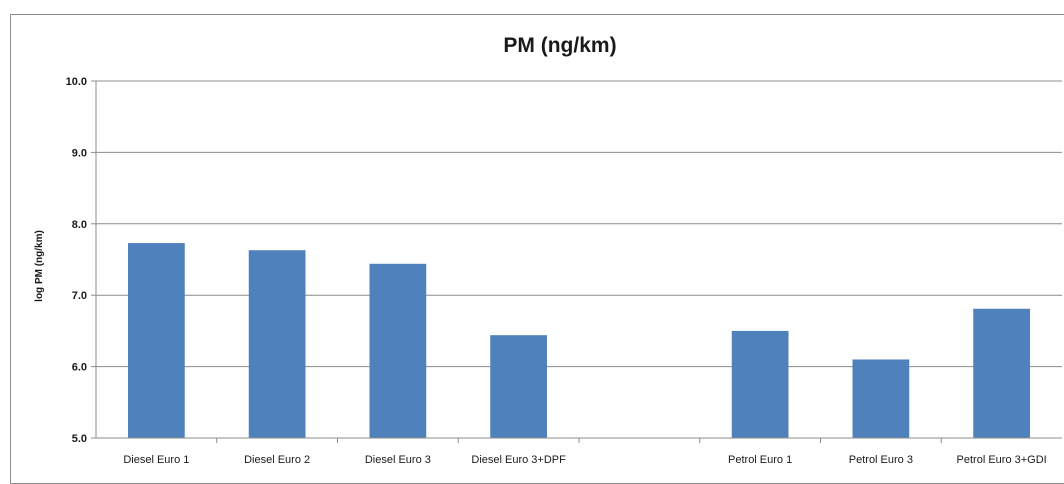 This screenshot has height=484, width=1064. I want to click on y-tick-label: 8.0, so click(79, 225).